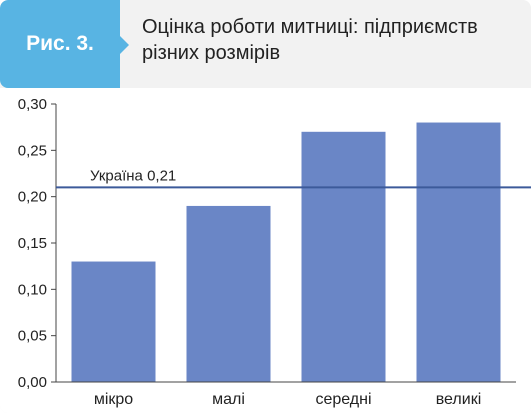 The width and height of the screenshot is (531, 413). I want to click on y-tick-label: 0,20, so click(32, 197).